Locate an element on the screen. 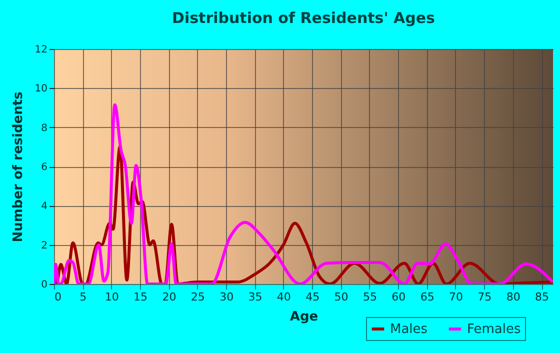  y-tick-label: 10 is located at coordinates (41, 89).